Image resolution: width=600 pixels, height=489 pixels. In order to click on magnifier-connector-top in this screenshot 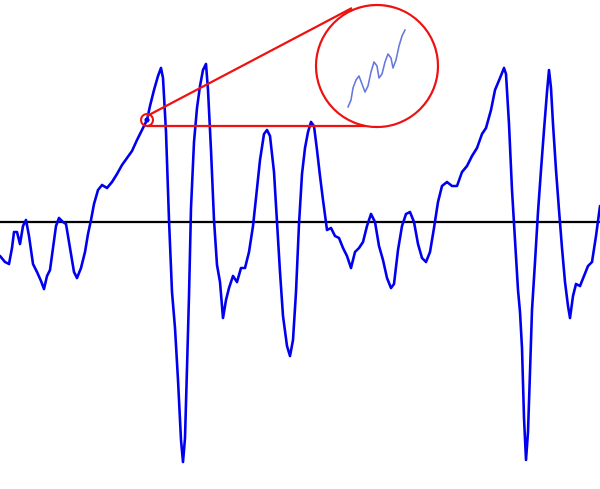, I will do `click(249, 62)`.